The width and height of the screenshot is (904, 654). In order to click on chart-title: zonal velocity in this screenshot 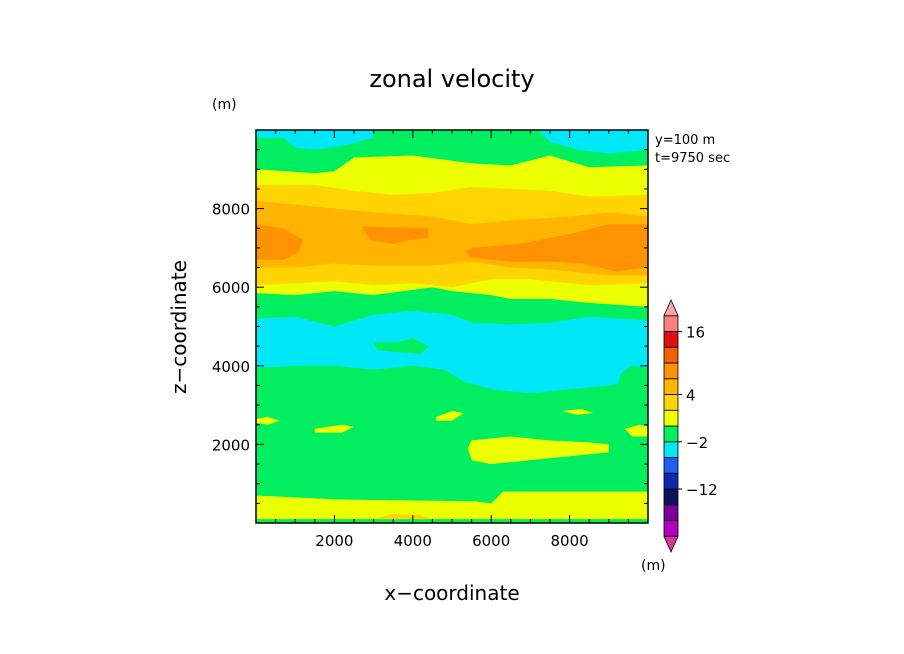, I will do `click(451, 79)`.